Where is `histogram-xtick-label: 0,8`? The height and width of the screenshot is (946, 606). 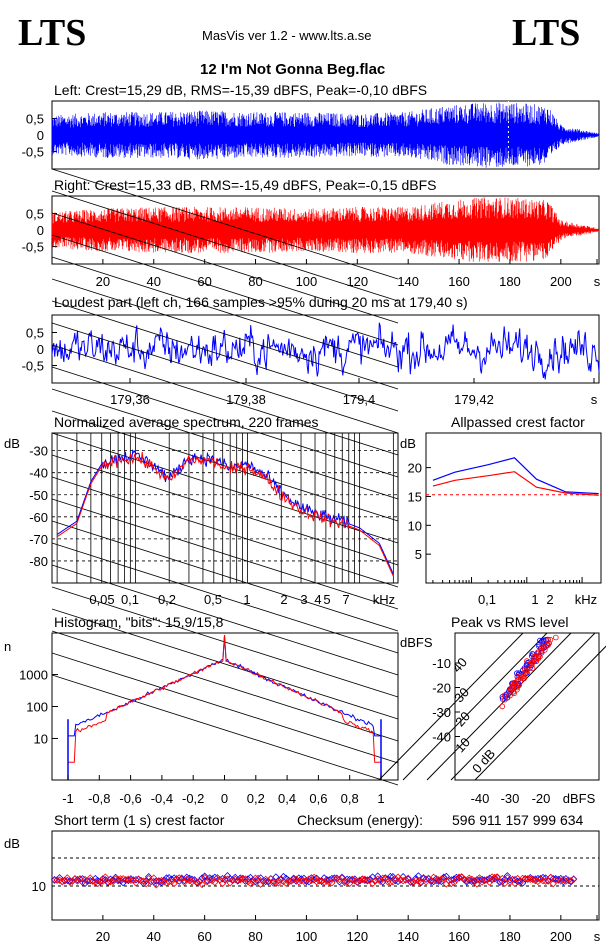
histogram-xtick-label: 0,8 is located at coordinates (350, 798).